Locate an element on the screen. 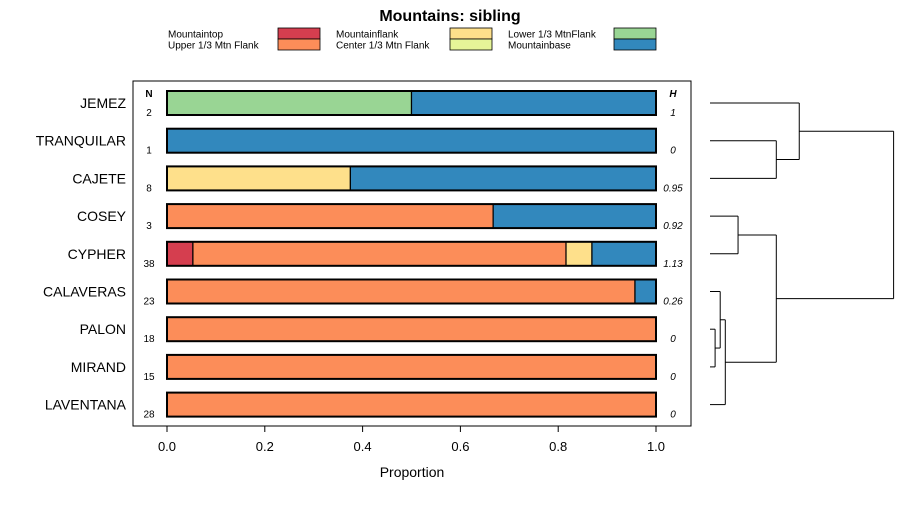 The image size is (900, 505). x-tick-label: 0.4 is located at coordinates (363, 446).